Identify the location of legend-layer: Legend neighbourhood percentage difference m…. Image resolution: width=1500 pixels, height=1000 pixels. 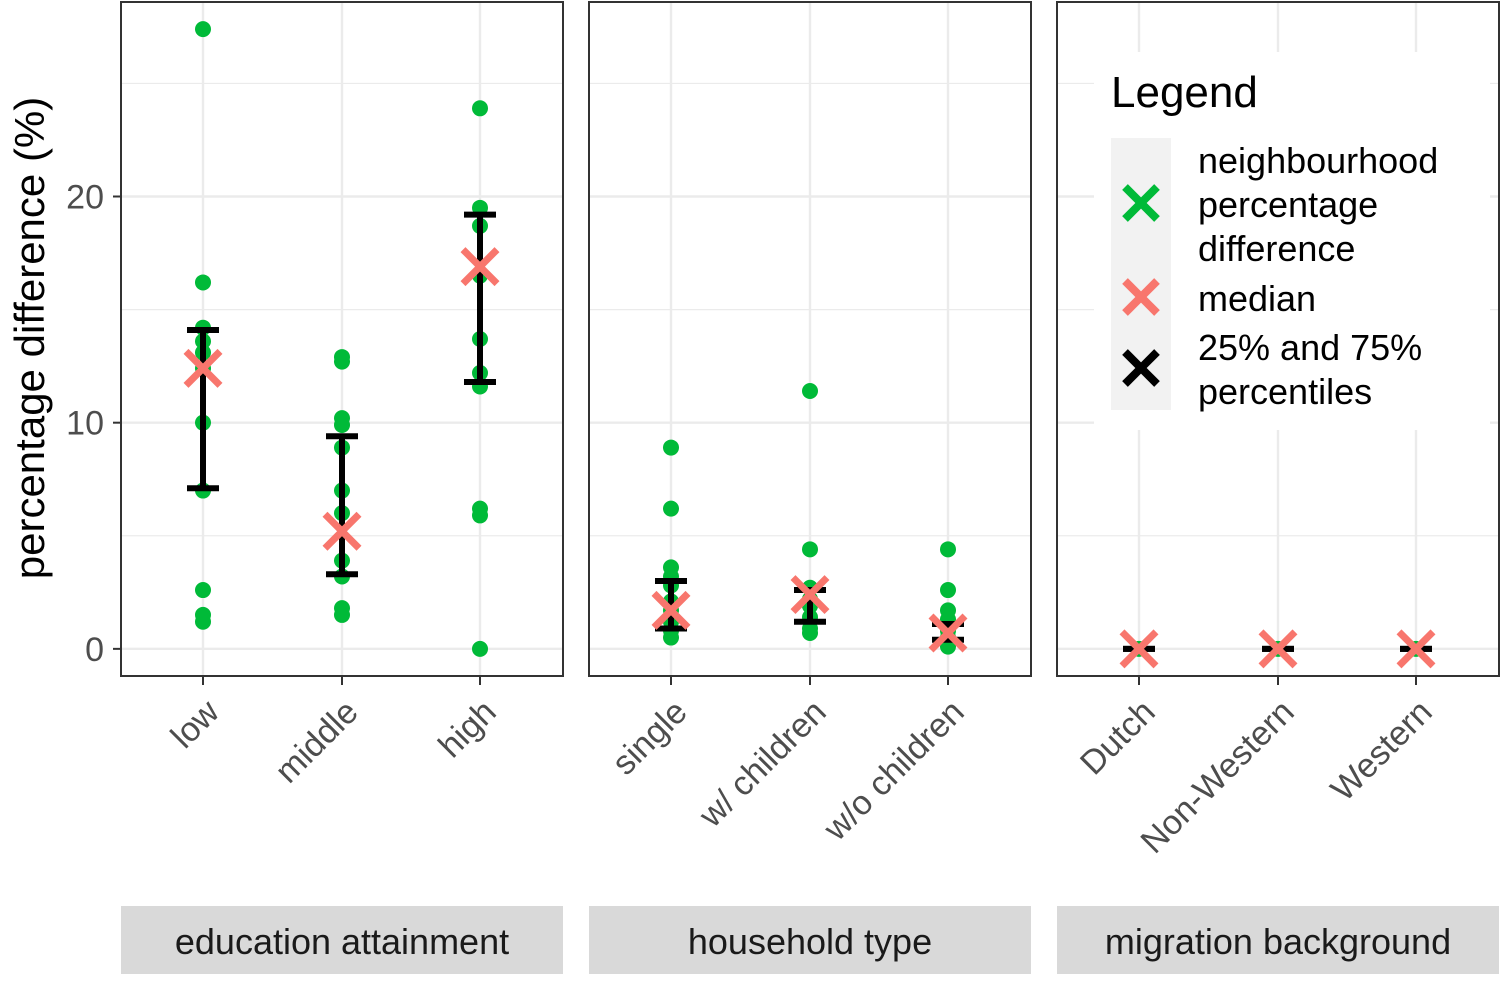
(1292, 241).